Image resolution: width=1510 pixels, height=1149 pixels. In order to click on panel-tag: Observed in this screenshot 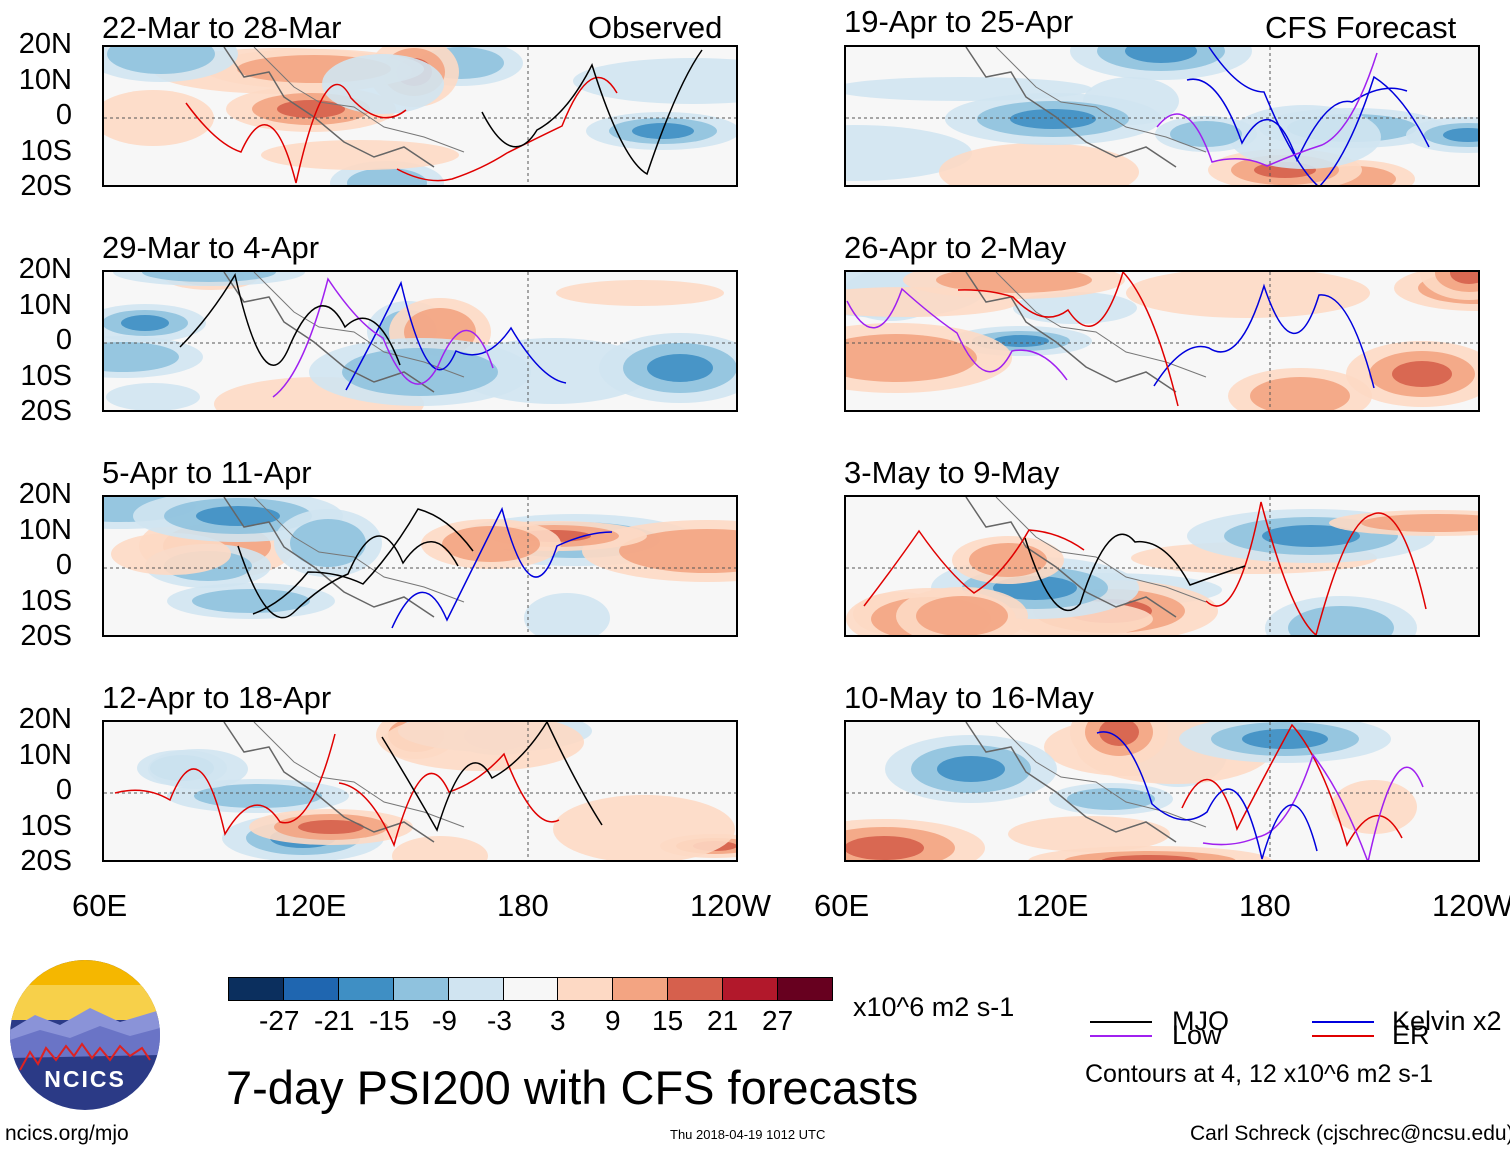, I will do `click(655, 27)`.